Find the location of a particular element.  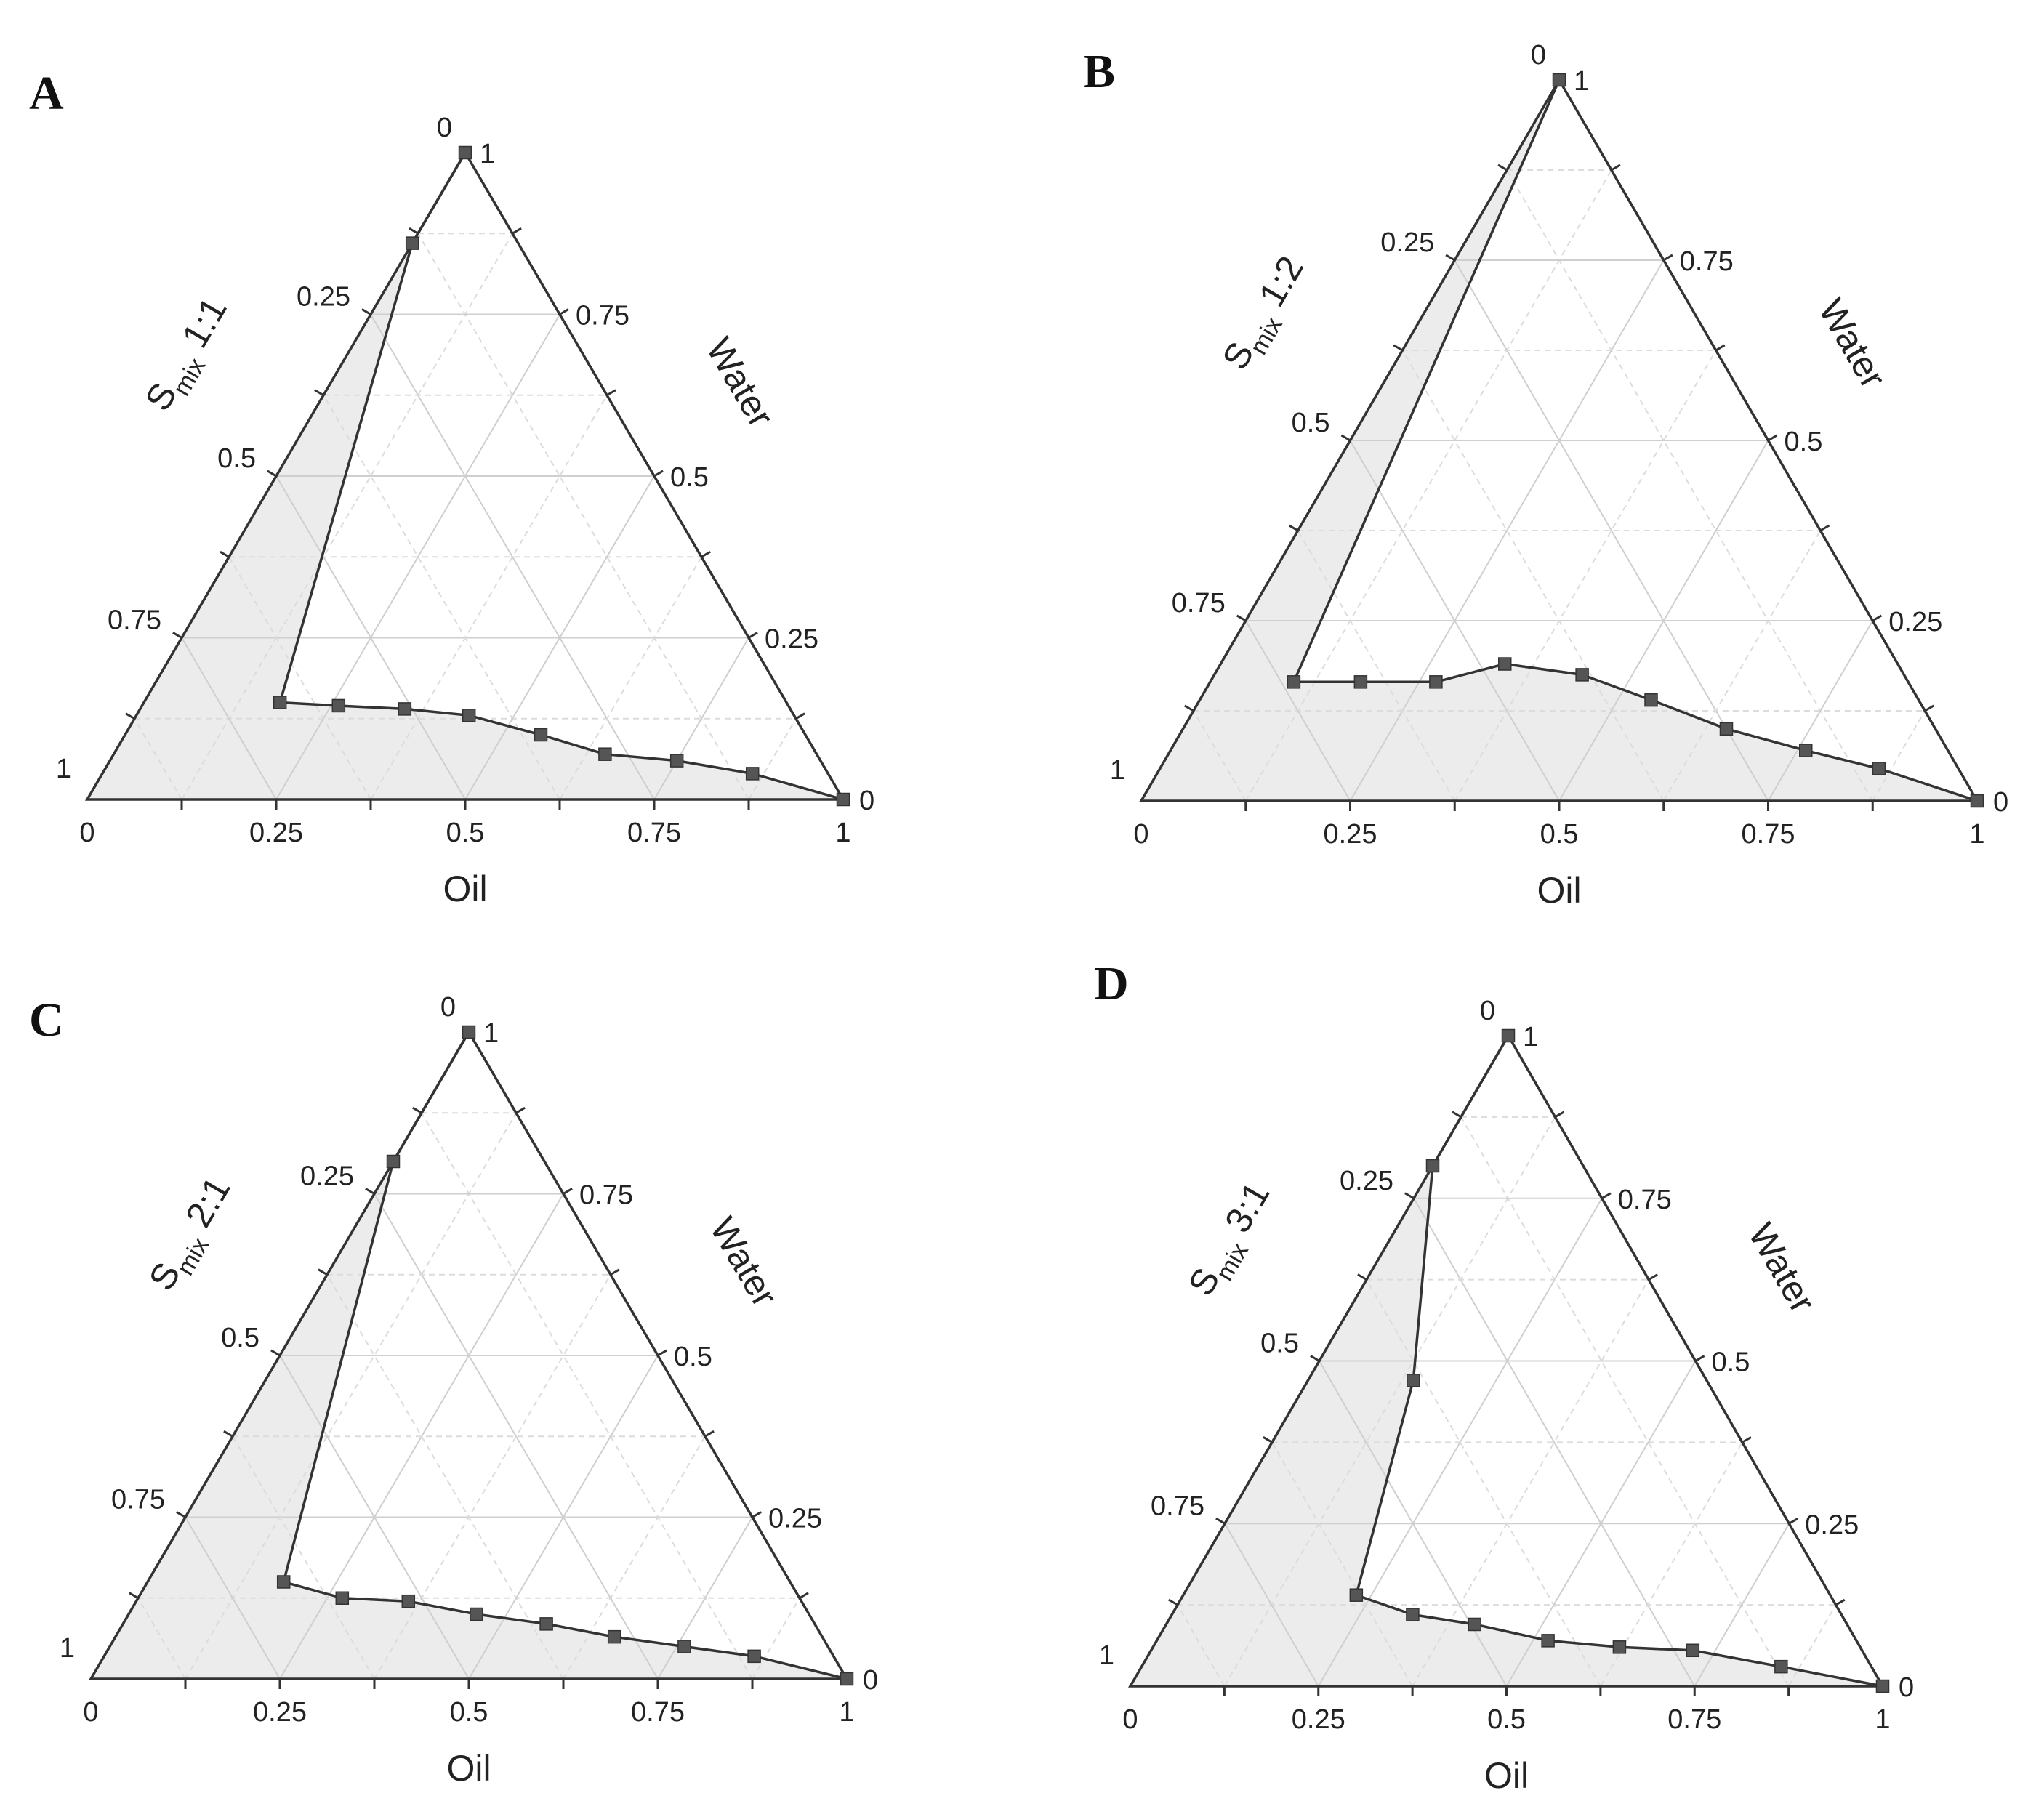

smix-tick-label: 0.75 is located at coordinates (138, 1500).